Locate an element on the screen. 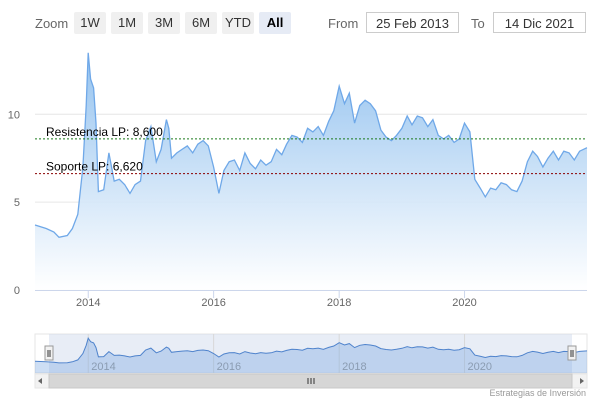 Image resolution: width=595 pixels, height=407 pixels. navigator-series-line is located at coordinates (311, 350).